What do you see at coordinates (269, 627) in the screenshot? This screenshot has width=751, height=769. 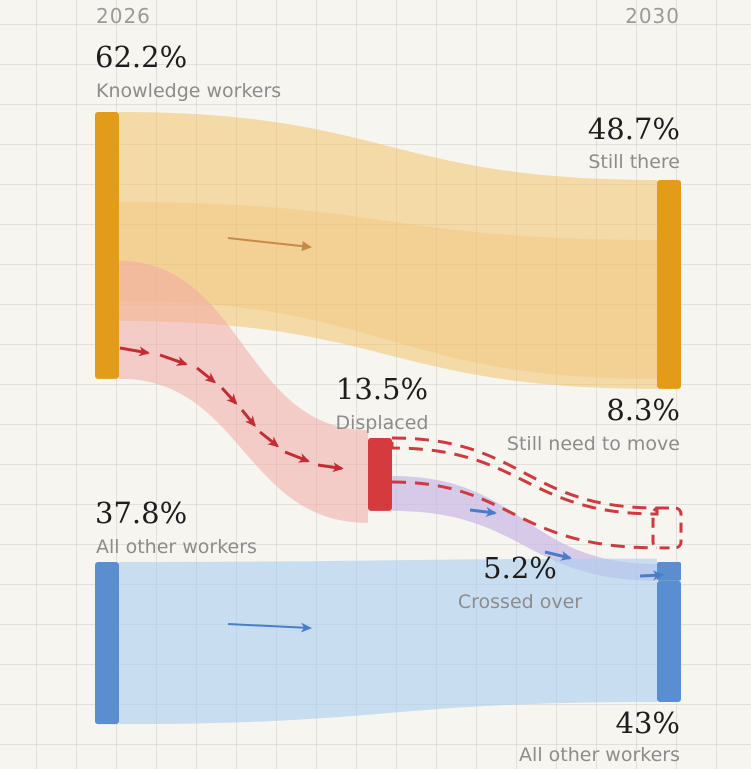 I see `arrow-other-workers-direction` at bounding box center [269, 627].